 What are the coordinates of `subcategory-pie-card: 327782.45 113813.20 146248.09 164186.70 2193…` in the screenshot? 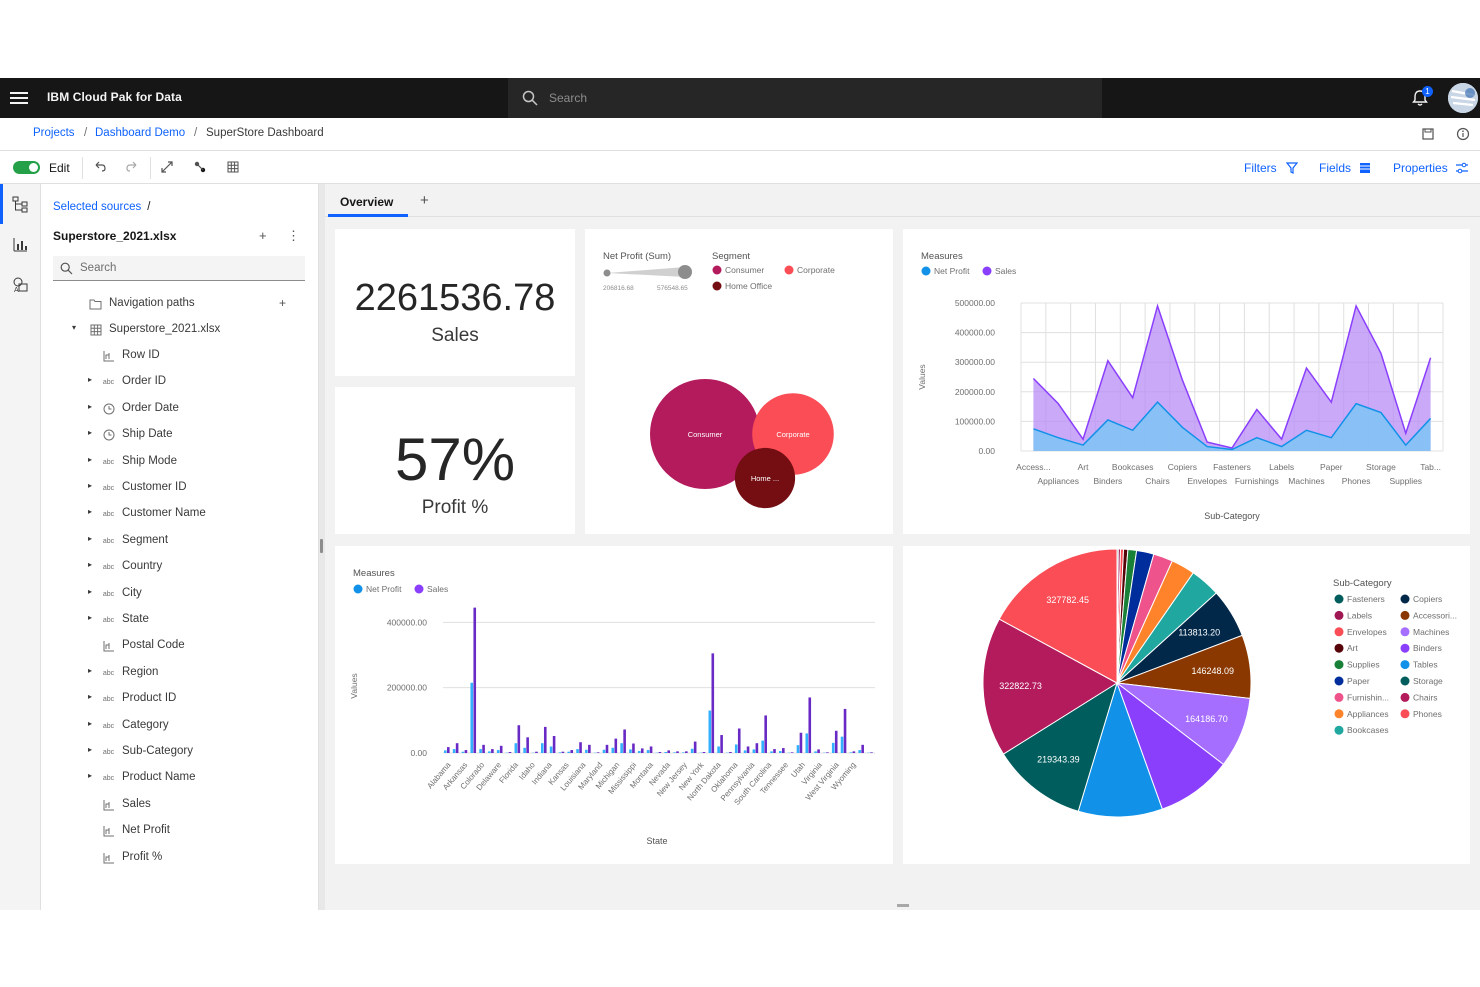 It's located at (1186, 705).